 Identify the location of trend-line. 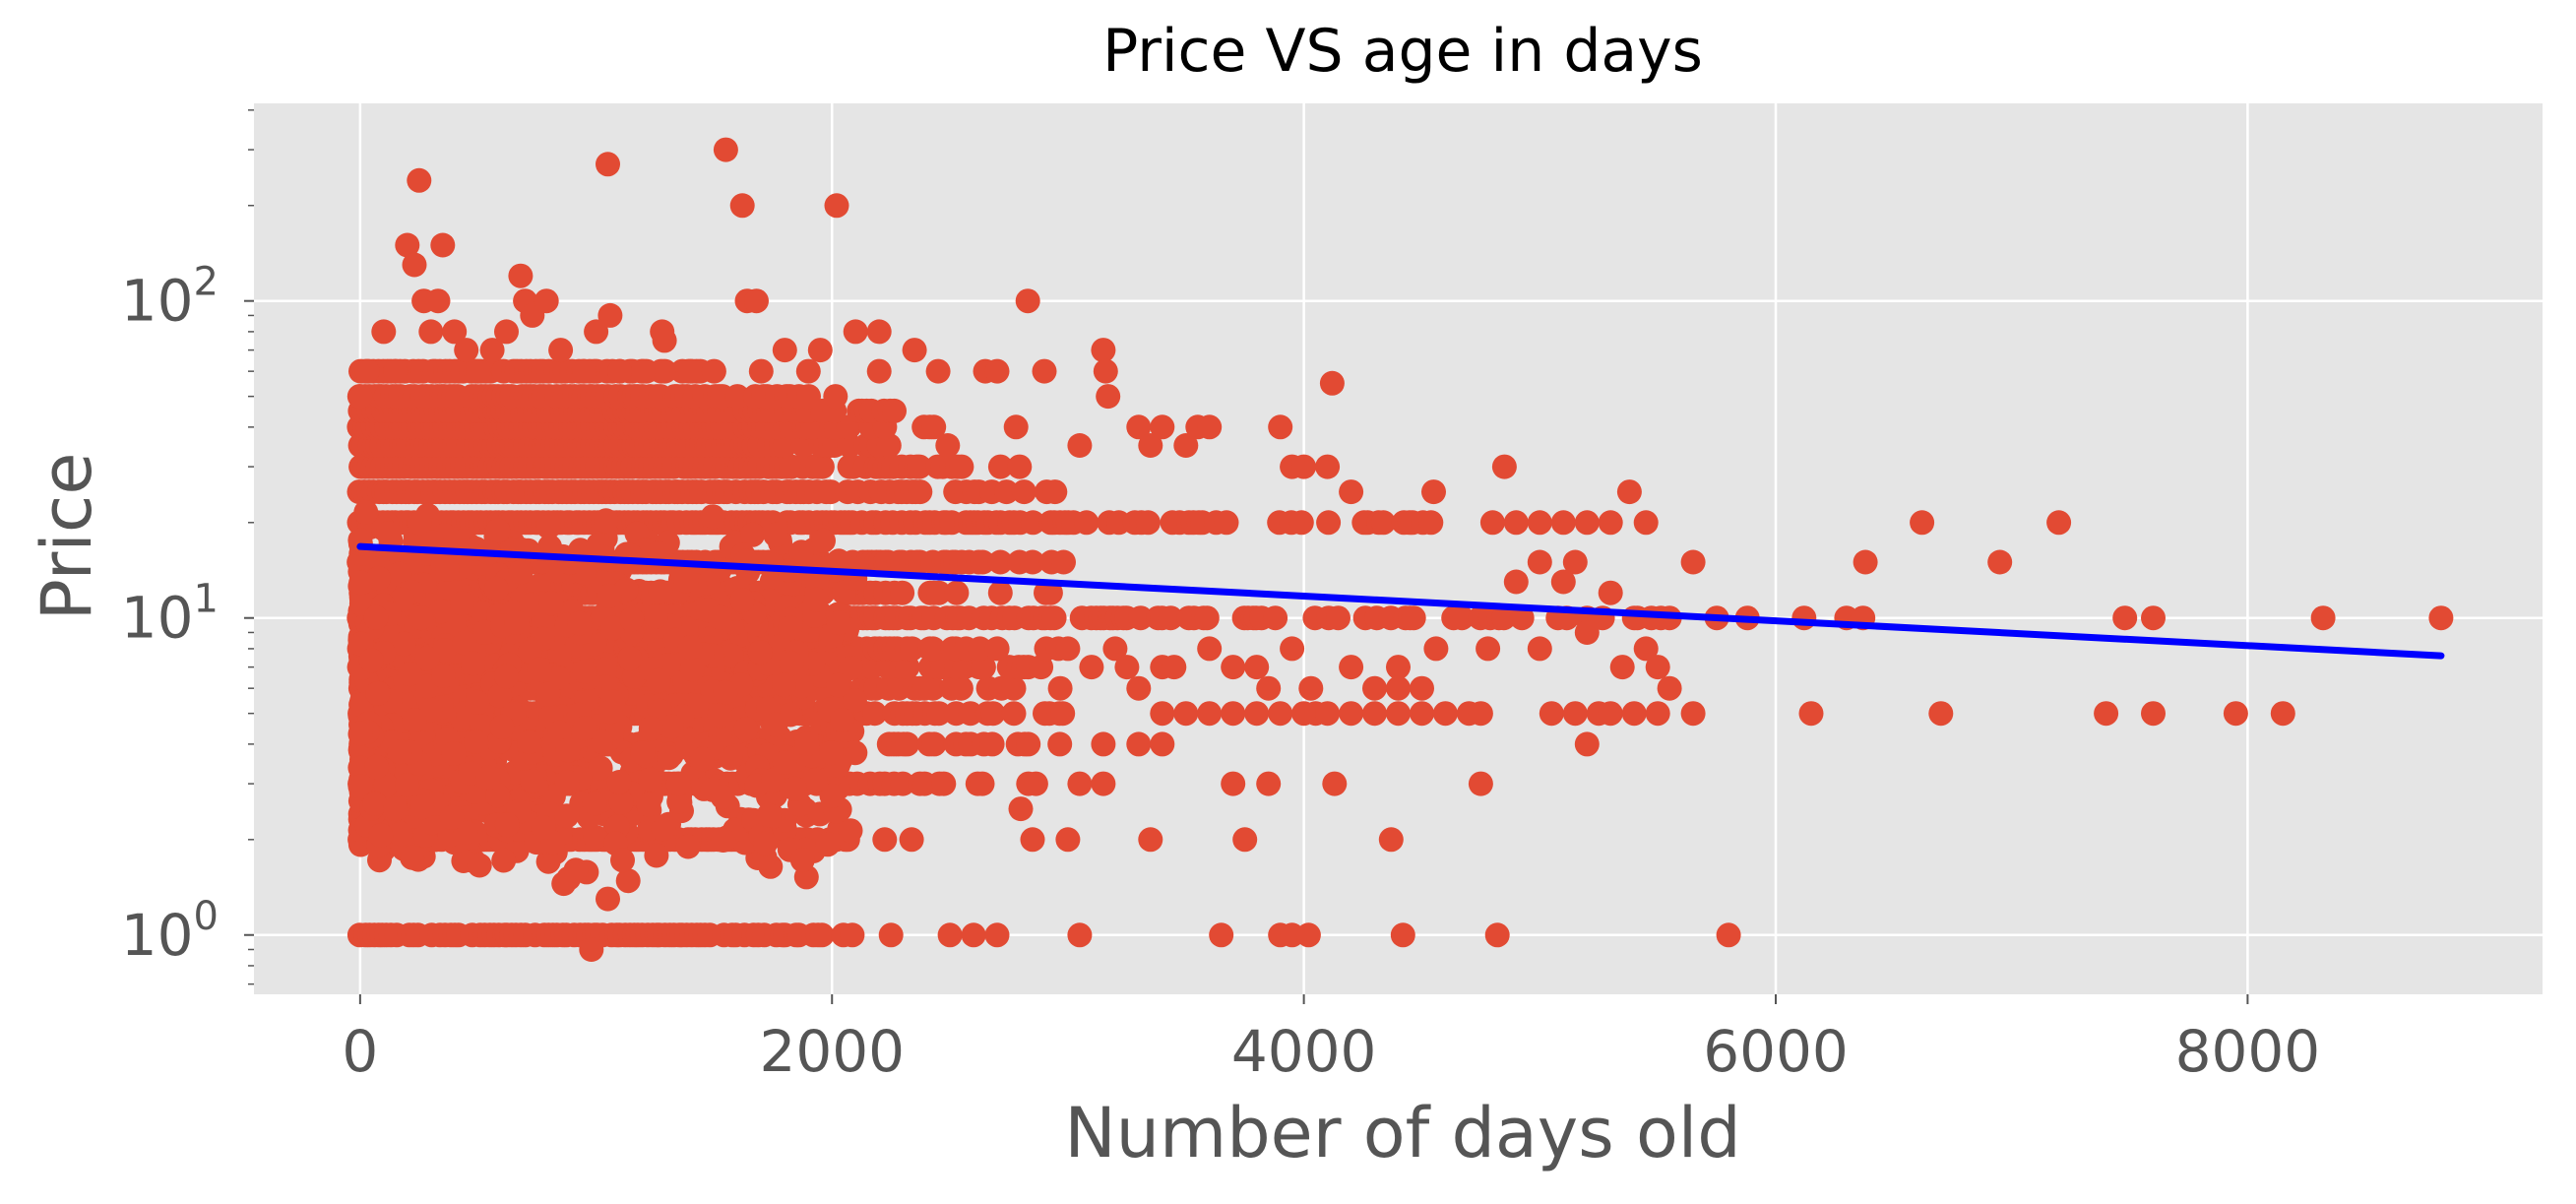
(1400, 601).